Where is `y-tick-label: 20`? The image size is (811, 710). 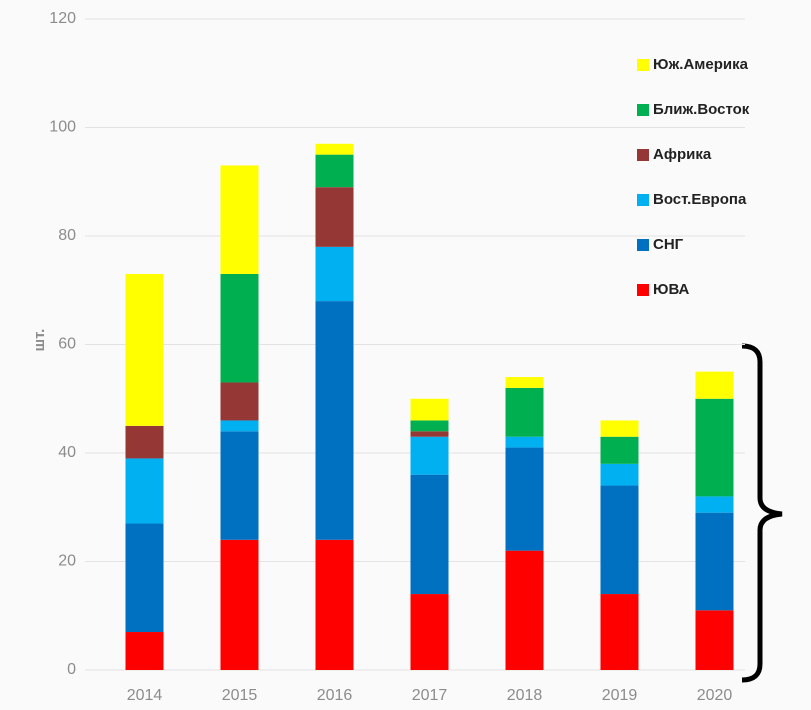 y-tick-label: 20 is located at coordinates (67, 561).